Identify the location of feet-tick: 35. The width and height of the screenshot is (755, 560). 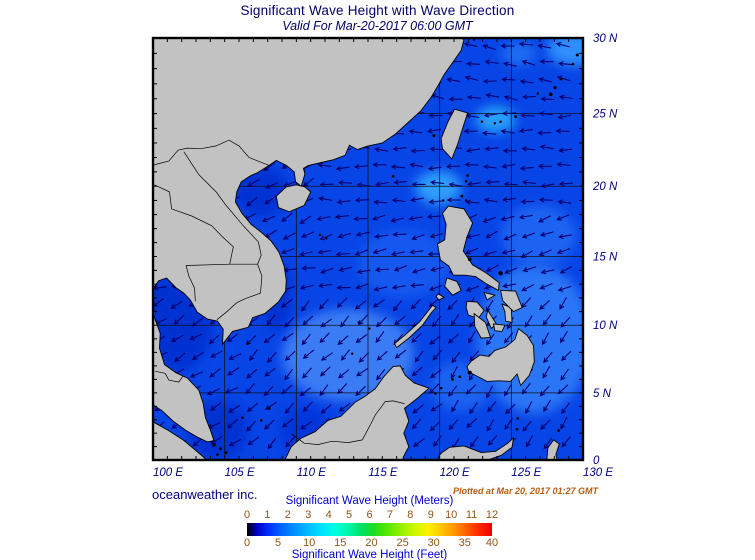
(464, 543).